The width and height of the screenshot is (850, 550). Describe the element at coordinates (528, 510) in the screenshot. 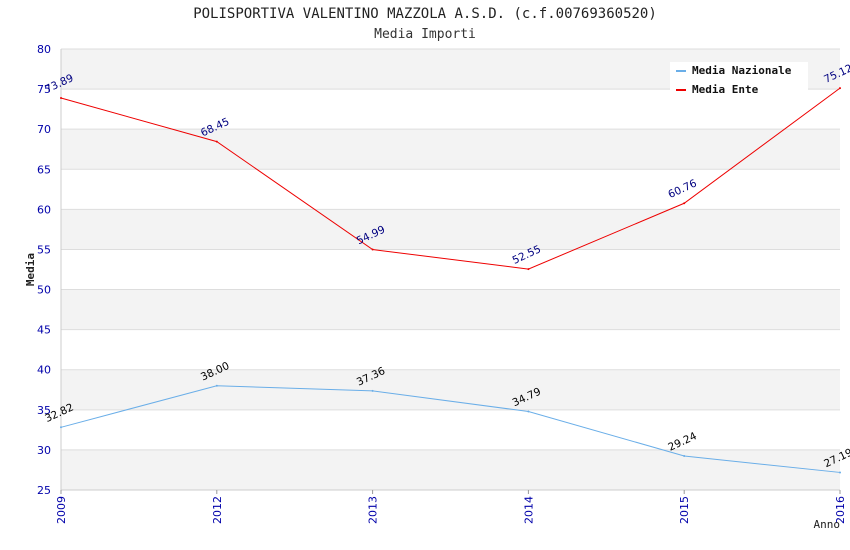

I see `x-tick-label: 2014` at that location.